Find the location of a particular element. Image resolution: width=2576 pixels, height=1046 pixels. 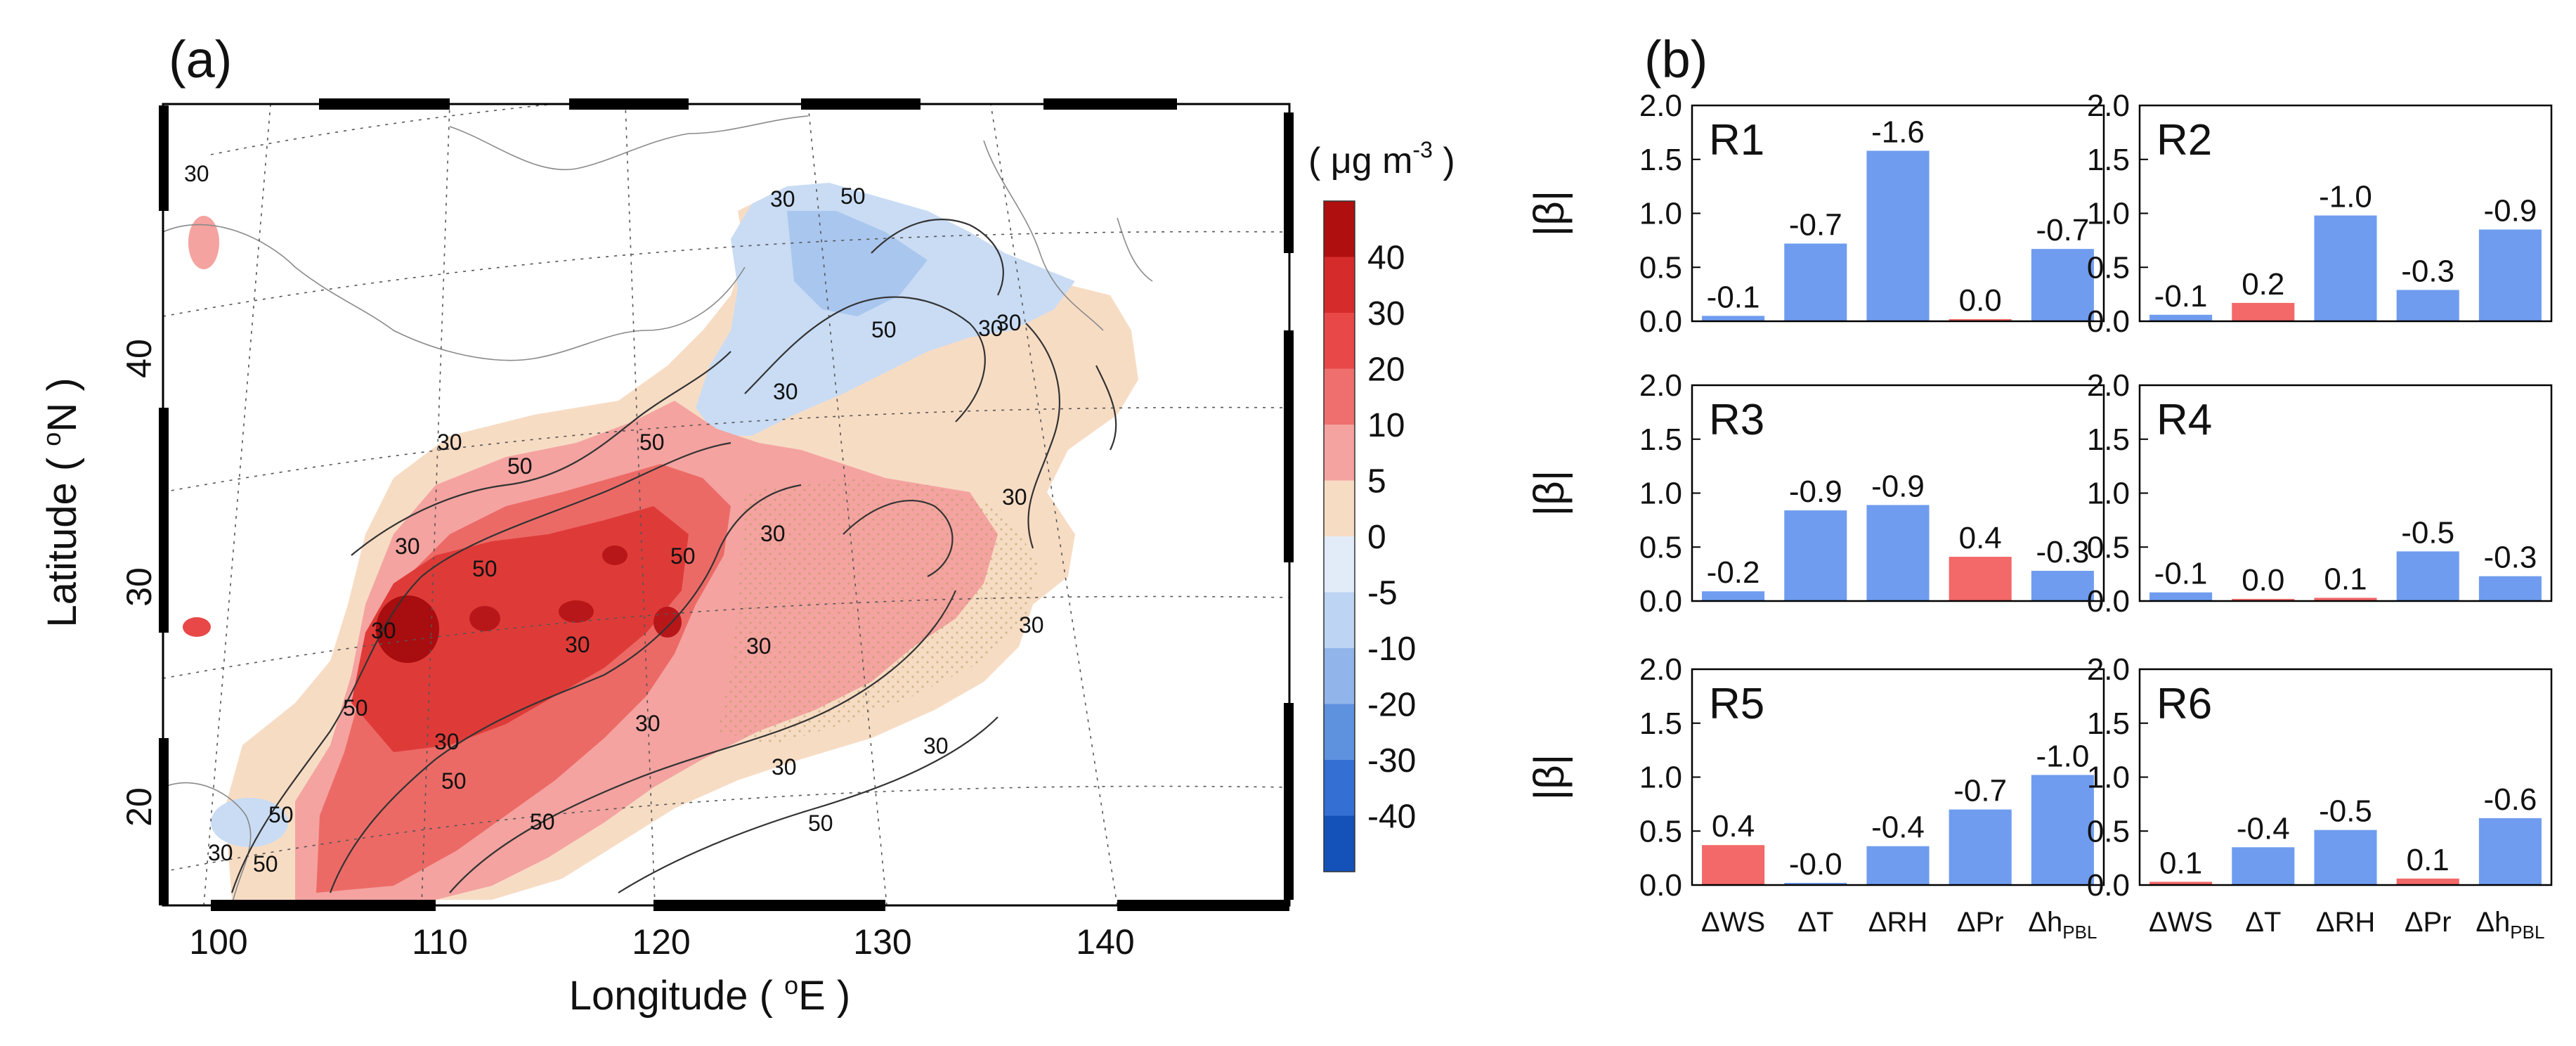

bar-value-label: -0.4 is located at coordinates (1898, 828).